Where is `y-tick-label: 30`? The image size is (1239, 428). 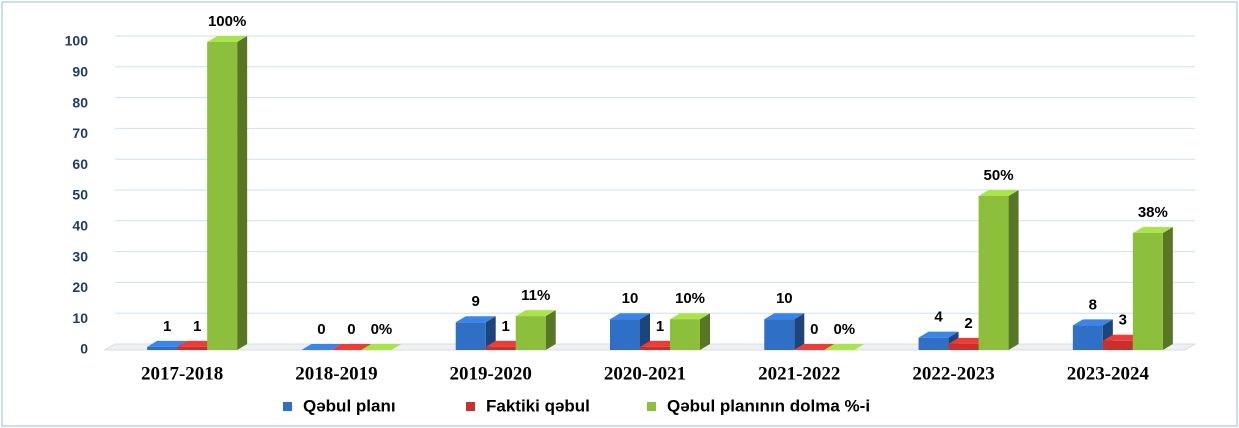
y-tick-label: 30 is located at coordinates (80, 256).